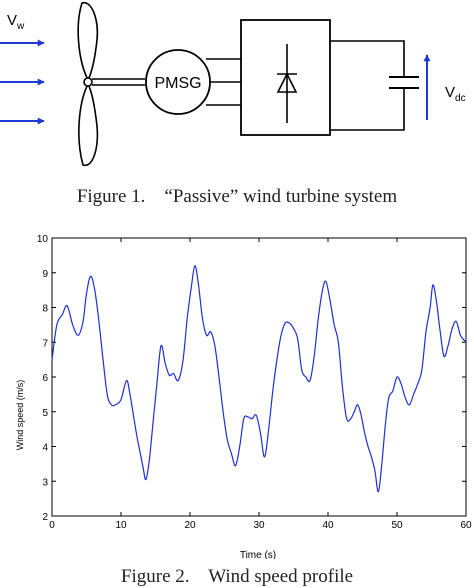 The height and width of the screenshot is (588, 474). I want to click on x-tick-label: 0, so click(52, 525).